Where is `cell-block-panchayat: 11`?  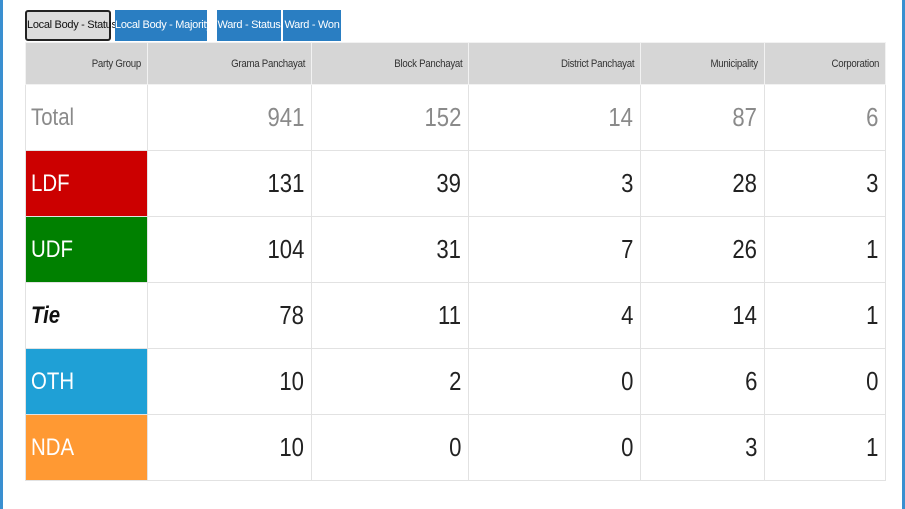 cell-block-panchayat: 11 is located at coordinates (390, 315).